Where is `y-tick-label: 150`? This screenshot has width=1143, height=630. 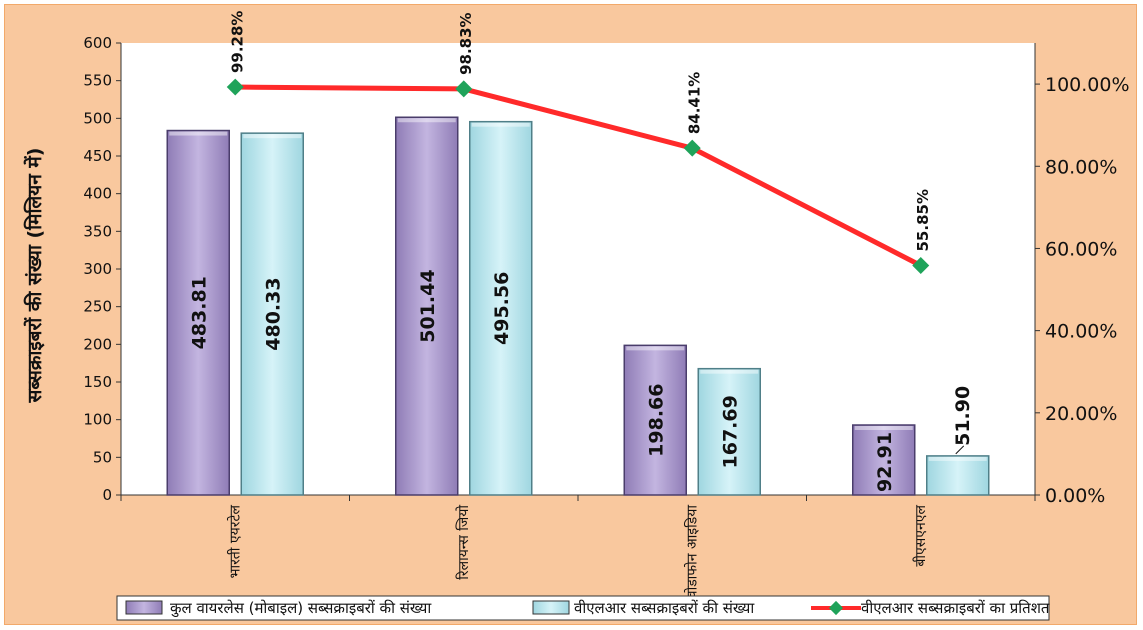 y-tick-label: 150 is located at coordinates (97, 382).